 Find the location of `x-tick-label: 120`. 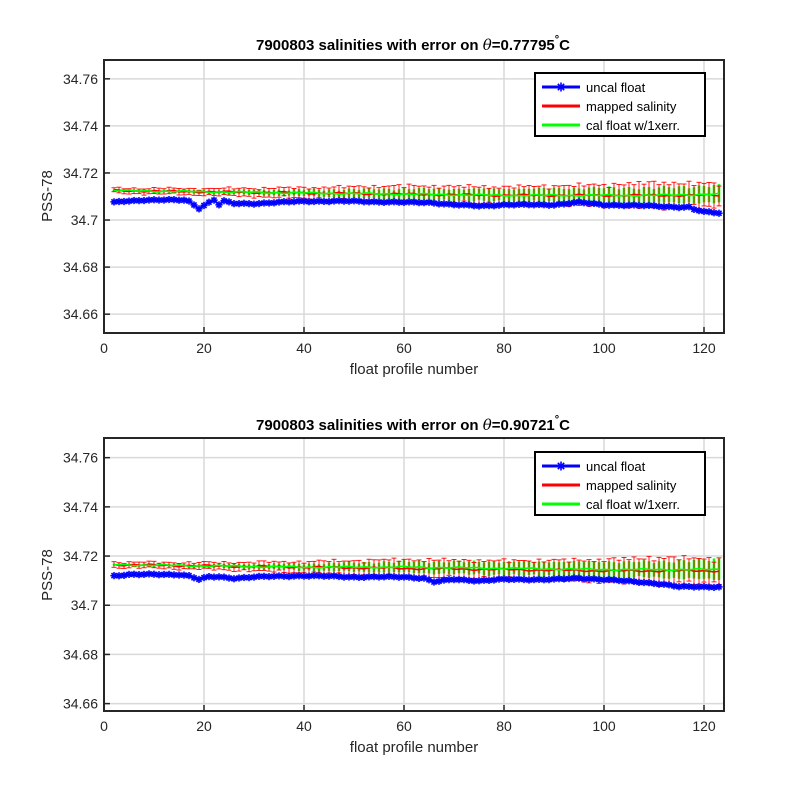

x-tick-label: 120 is located at coordinates (704, 726).